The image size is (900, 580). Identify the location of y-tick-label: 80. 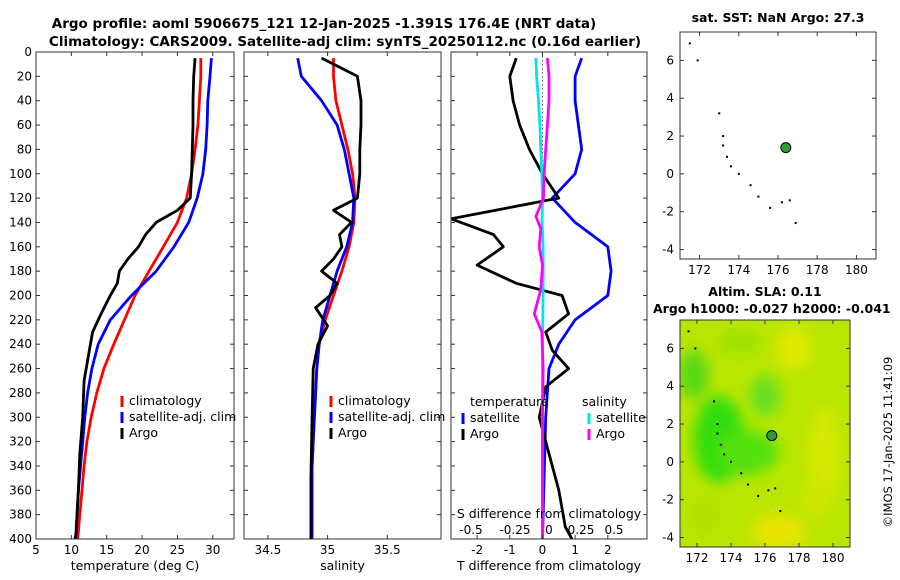
(24, 149).